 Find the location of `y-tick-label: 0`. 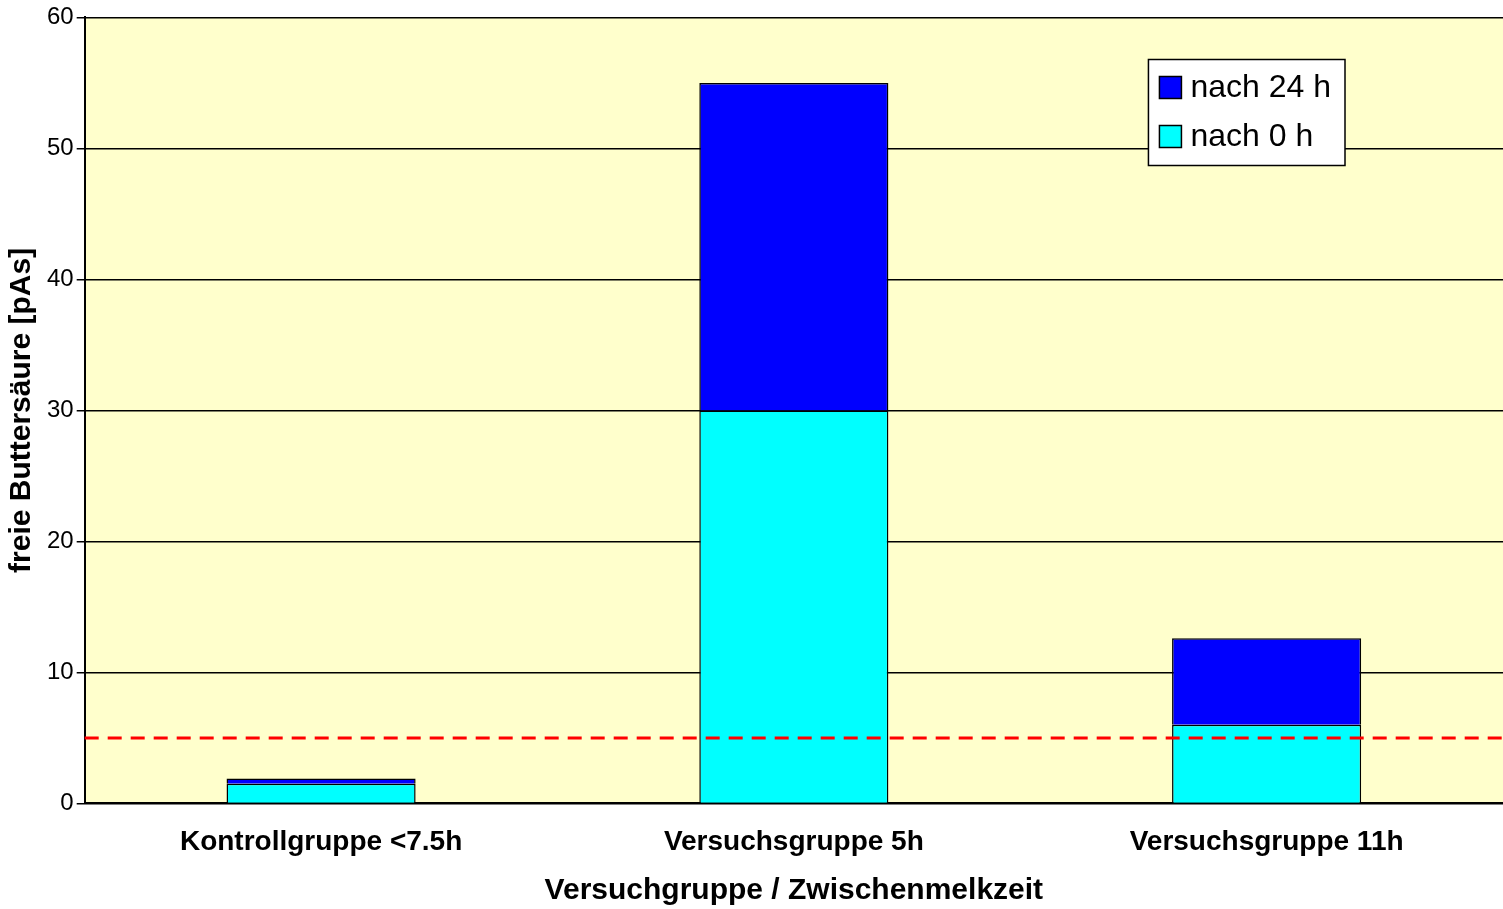

y-tick-label: 0 is located at coordinates (67, 802).